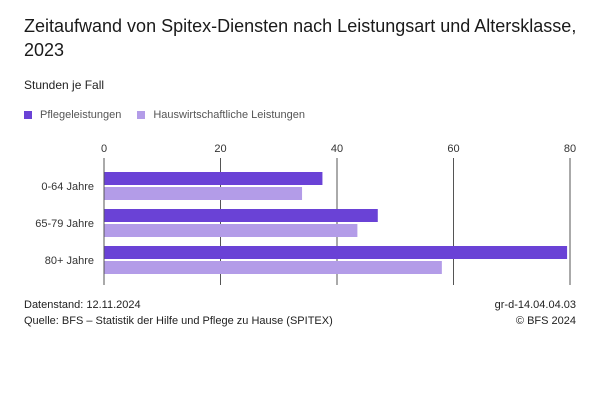 This screenshot has width=600, height=400. What do you see at coordinates (570, 149) in the screenshot?
I see `x-tick-label-80: 80` at bounding box center [570, 149].